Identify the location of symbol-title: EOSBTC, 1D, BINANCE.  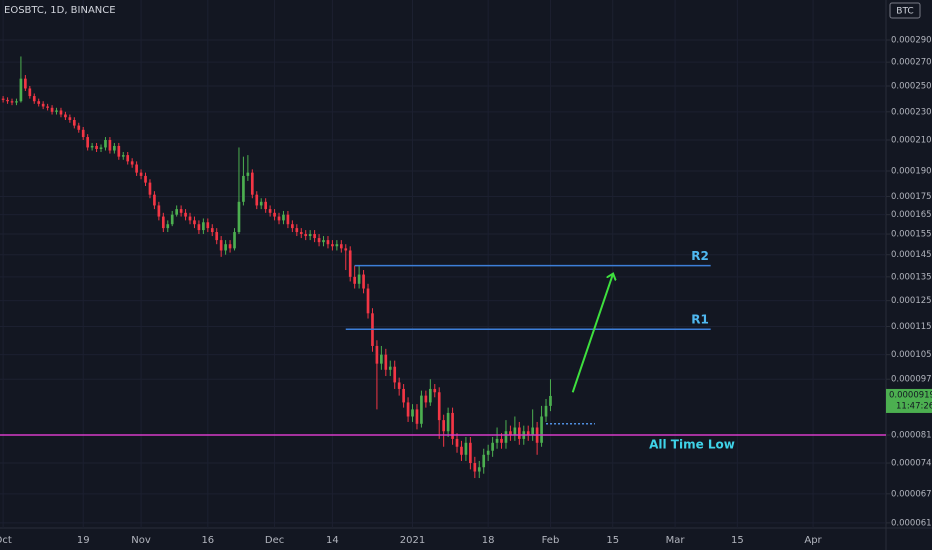
(60, 10).